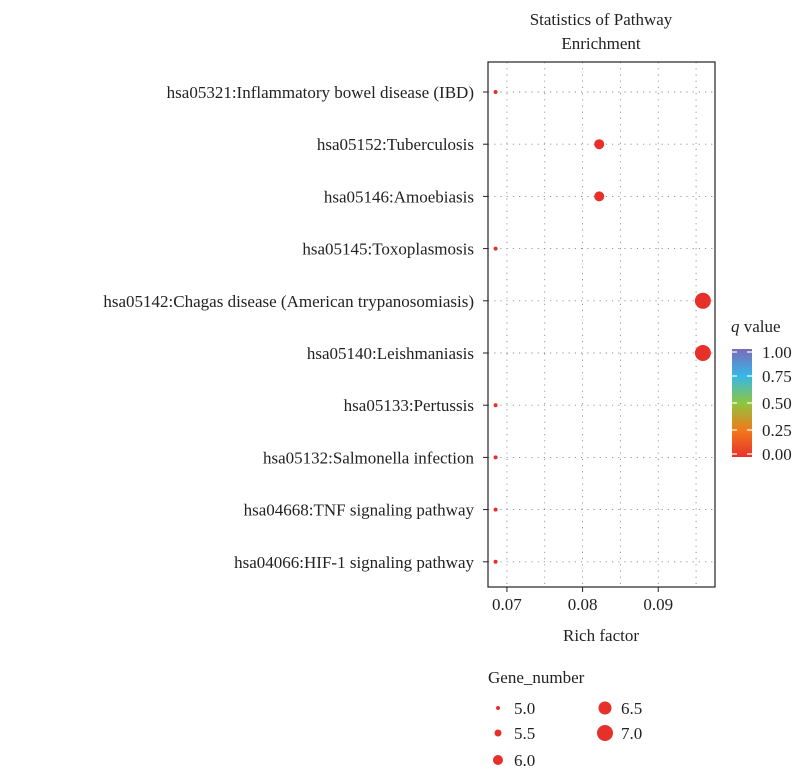  What do you see at coordinates (702, 353) in the screenshot?
I see `data-point-hsa05140` at bounding box center [702, 353].